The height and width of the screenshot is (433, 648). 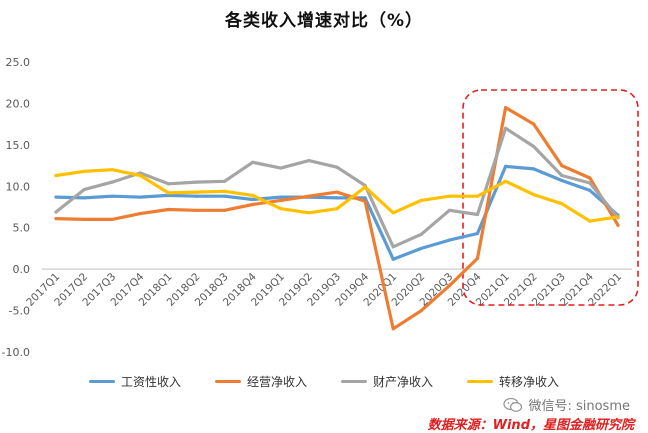 I want to click on legend-item-business: 经营净收入, so click(x=260, y=381).